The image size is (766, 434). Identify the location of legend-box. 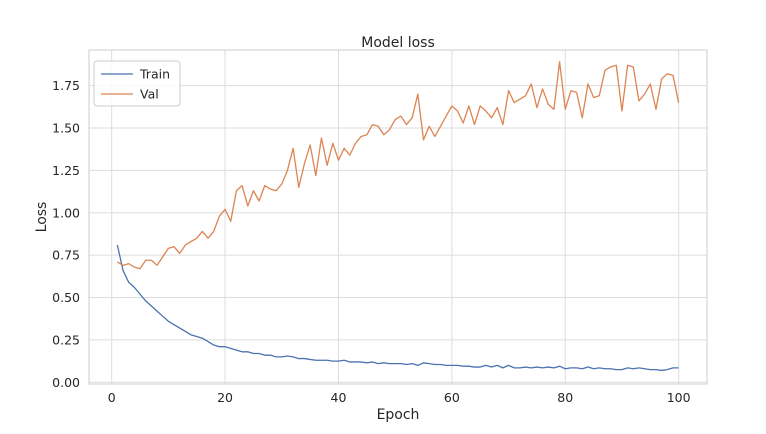
(137, 83).